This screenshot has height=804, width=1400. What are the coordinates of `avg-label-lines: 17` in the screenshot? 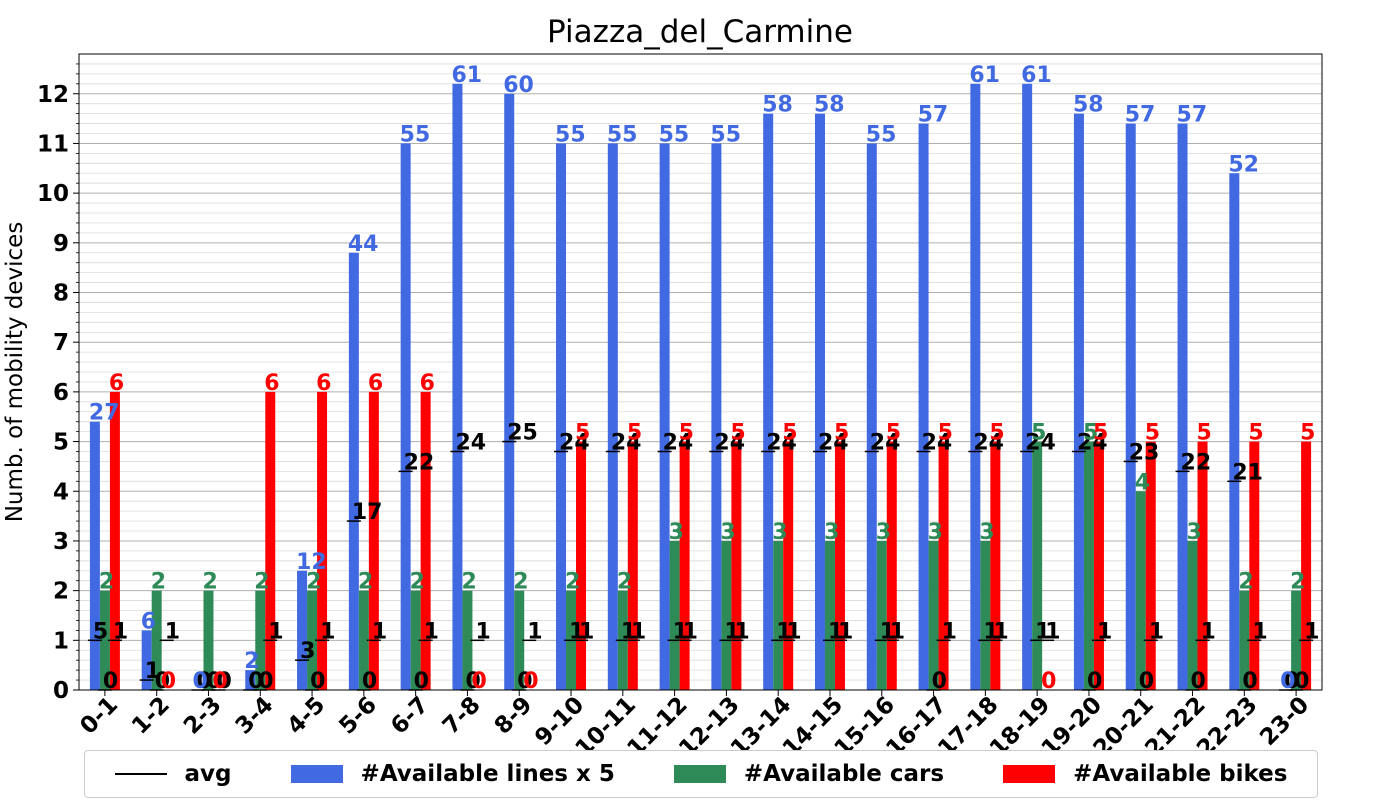 It's located at (367, 512).